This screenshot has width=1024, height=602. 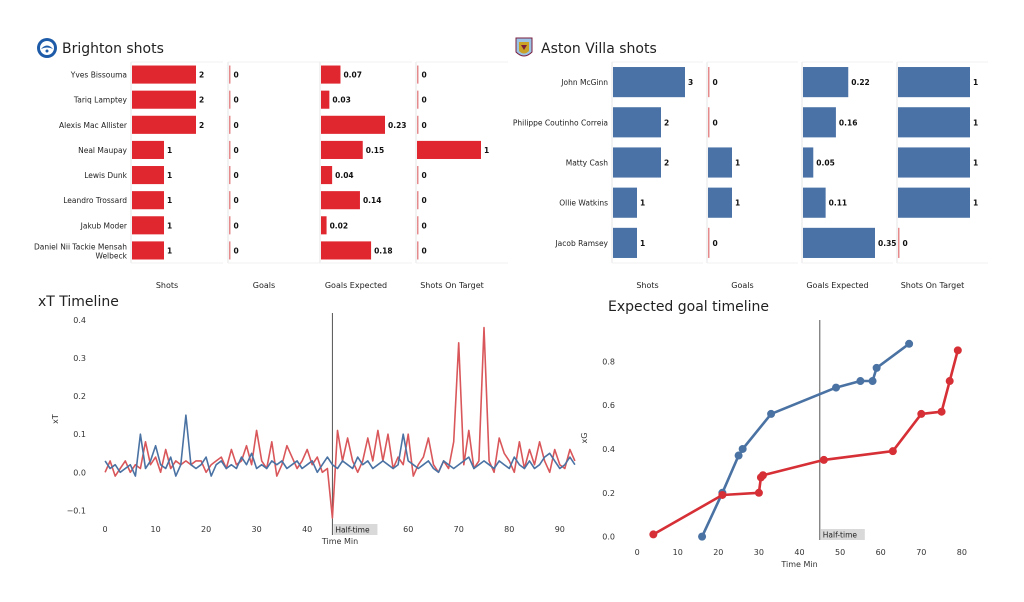 What do you see at coordinates (486, 150) in the screenshot?
I see `brighton-shots-on-target-value-label: 1` at bounding box center [486, 150].